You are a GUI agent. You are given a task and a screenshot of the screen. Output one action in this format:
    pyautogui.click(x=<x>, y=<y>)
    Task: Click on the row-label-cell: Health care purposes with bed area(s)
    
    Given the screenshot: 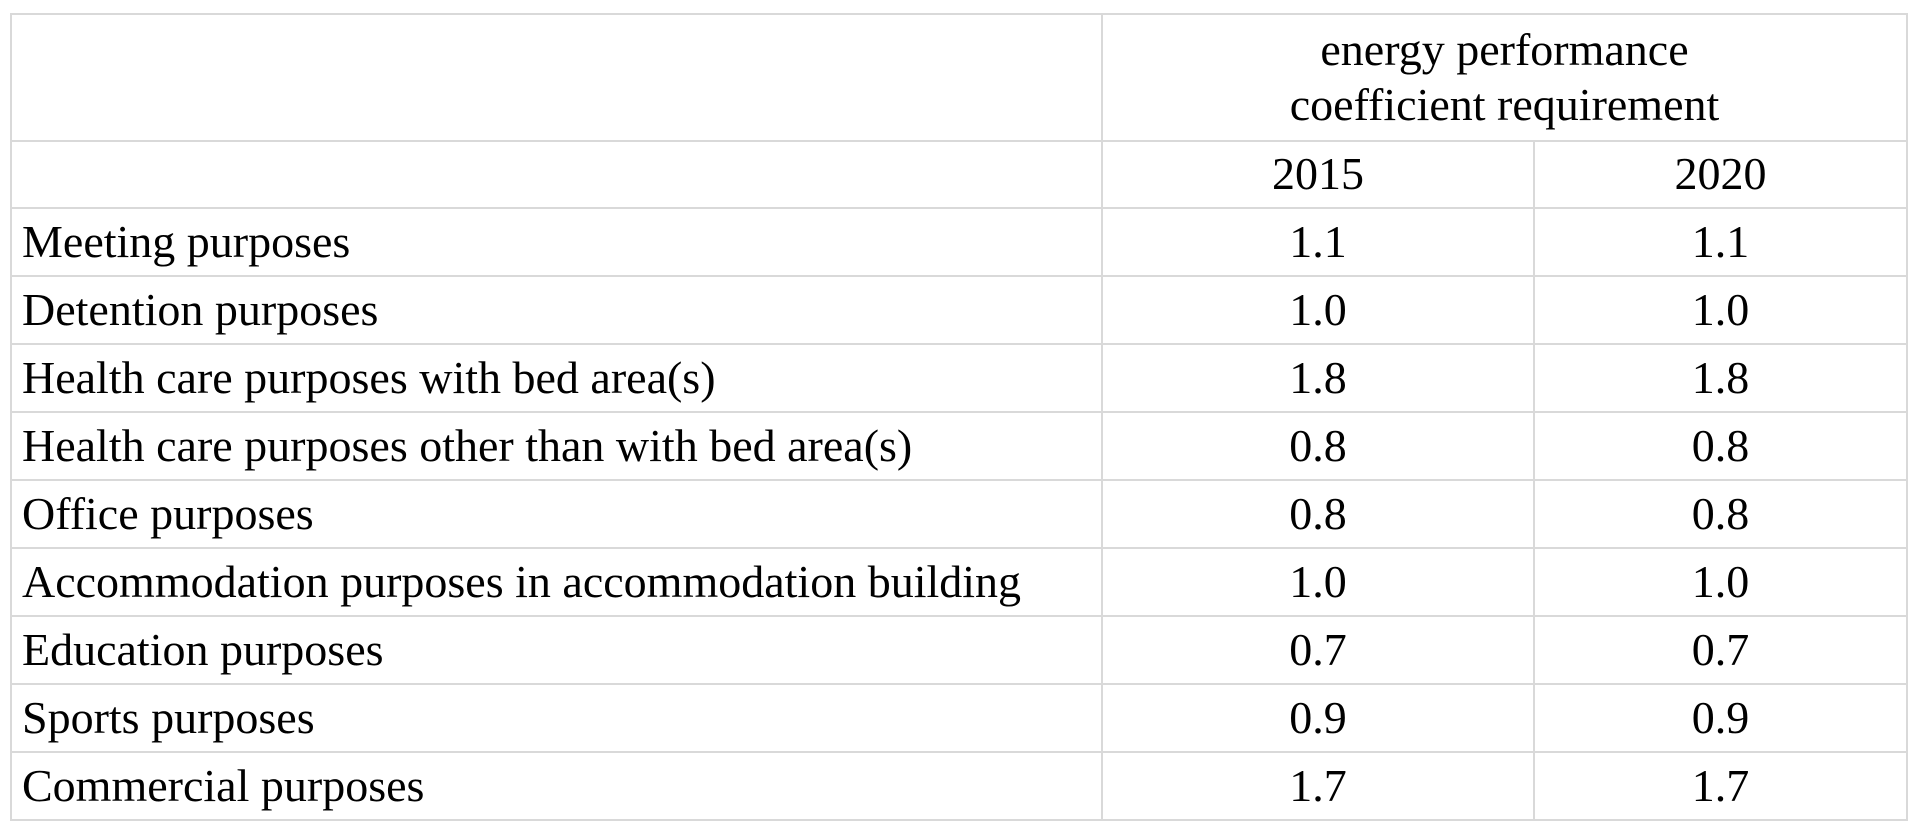 What is the action you would take?
    pyautogui.click(x=556, y=378)
    